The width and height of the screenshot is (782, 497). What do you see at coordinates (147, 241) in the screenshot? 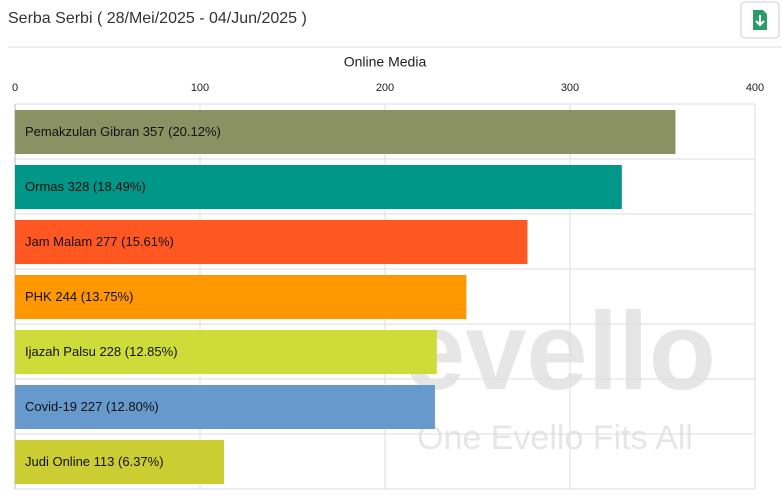
I see `percent-label: (15.61%)` at bounding box center [147, 241].